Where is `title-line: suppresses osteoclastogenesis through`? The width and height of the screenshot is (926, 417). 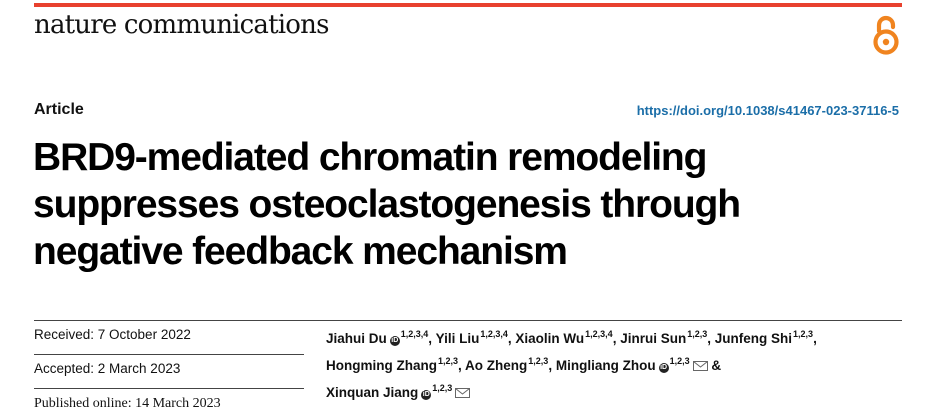
title-line: suppresses osteoclastogenesis through is located at coordinates (387, 204).